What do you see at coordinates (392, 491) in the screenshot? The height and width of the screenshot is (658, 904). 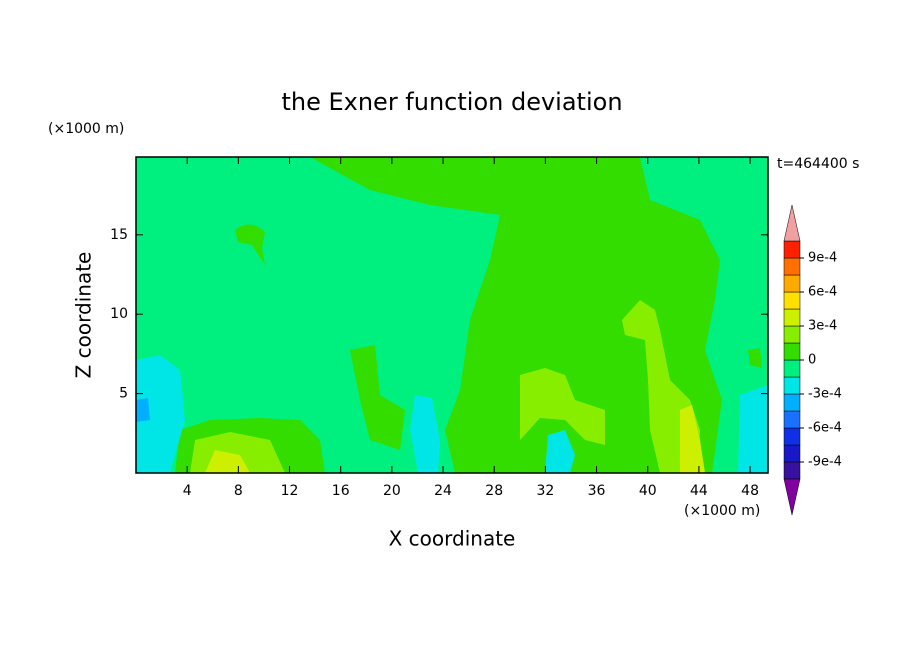 I see `x-tick-label: 20` at bounding box center [392, 491].